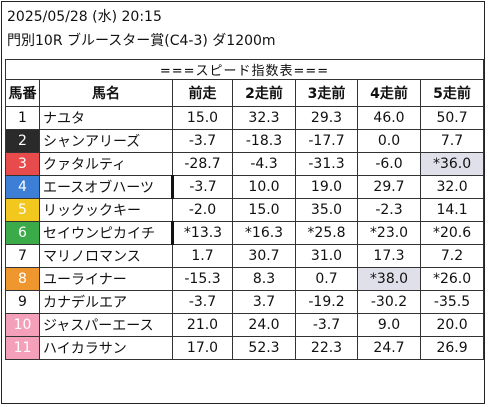 Image resolution: width=488 pixels, height=407 pixels. Describe the element at coordinates (202, 348) in the screenshot. I see `speed-index-value: 17.0` at that location.